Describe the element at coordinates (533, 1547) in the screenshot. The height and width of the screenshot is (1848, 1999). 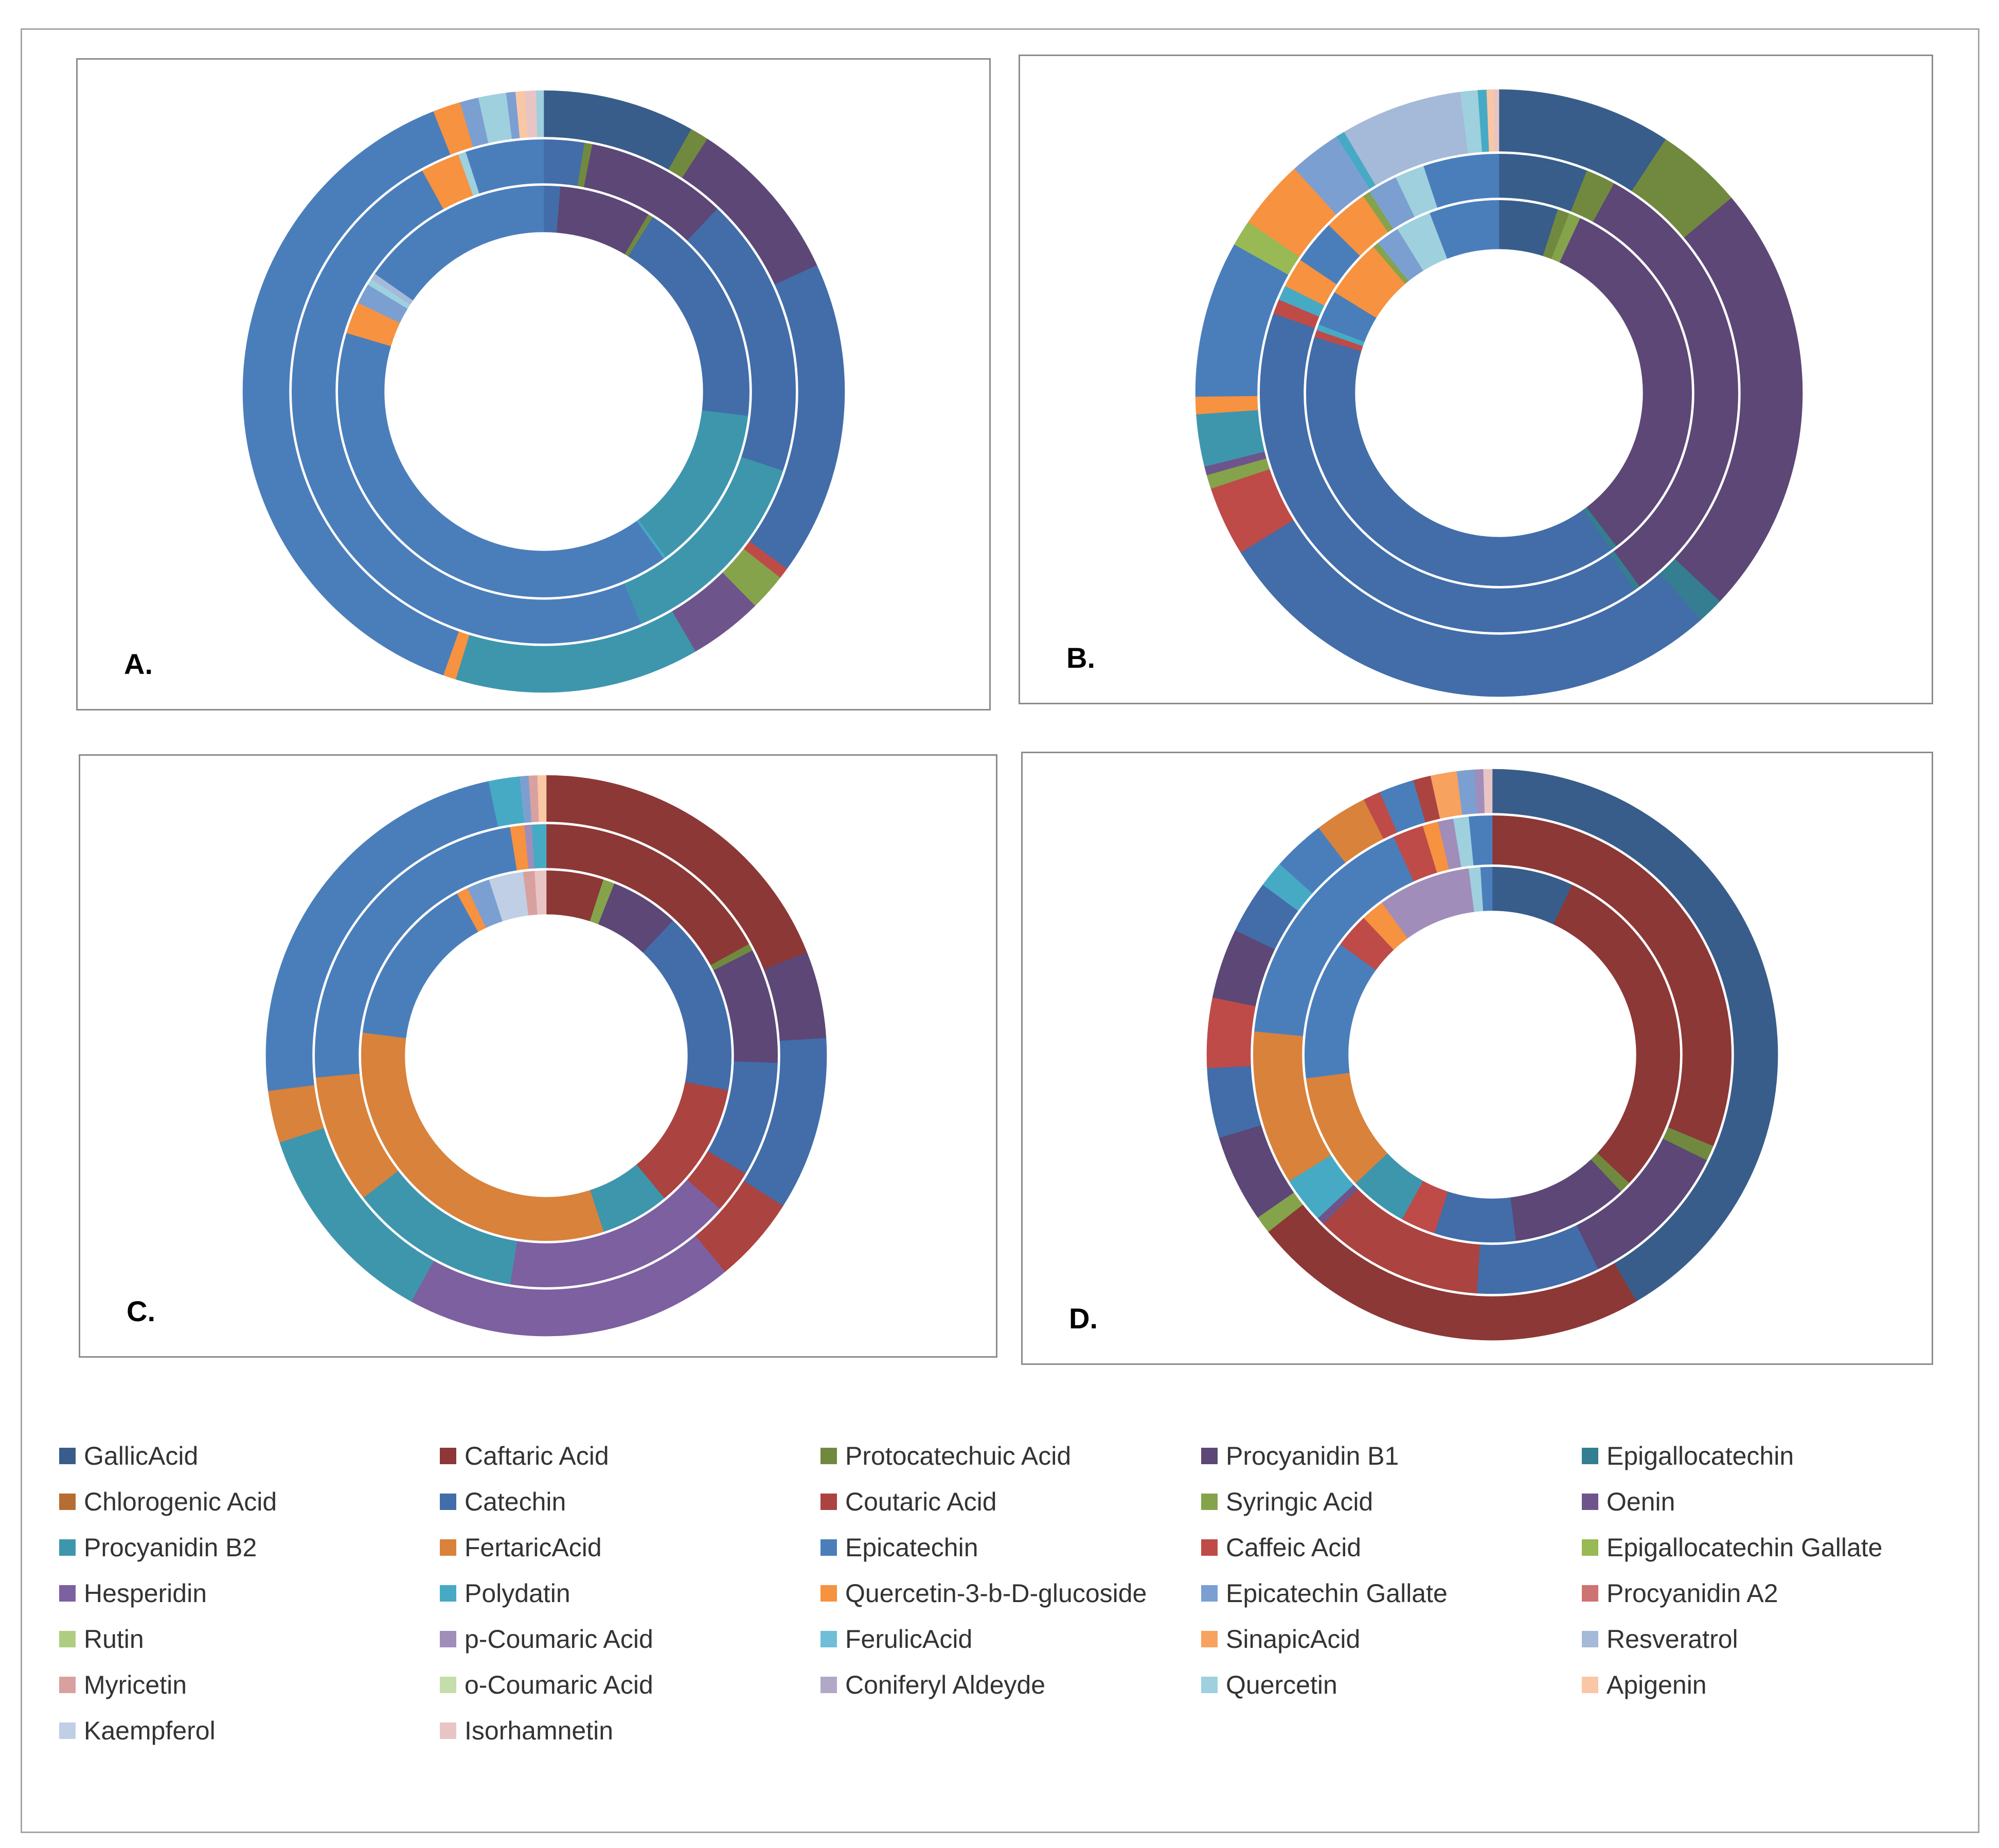
I see `legend-label: FertaricAcid` at that location.